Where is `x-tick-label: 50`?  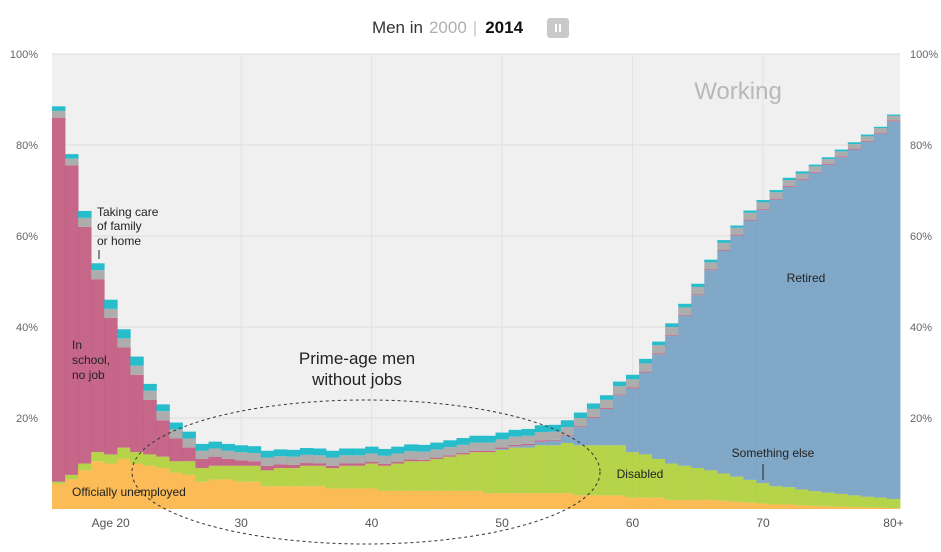 x-tick-label: 50 is located at coordinates (502, 523).